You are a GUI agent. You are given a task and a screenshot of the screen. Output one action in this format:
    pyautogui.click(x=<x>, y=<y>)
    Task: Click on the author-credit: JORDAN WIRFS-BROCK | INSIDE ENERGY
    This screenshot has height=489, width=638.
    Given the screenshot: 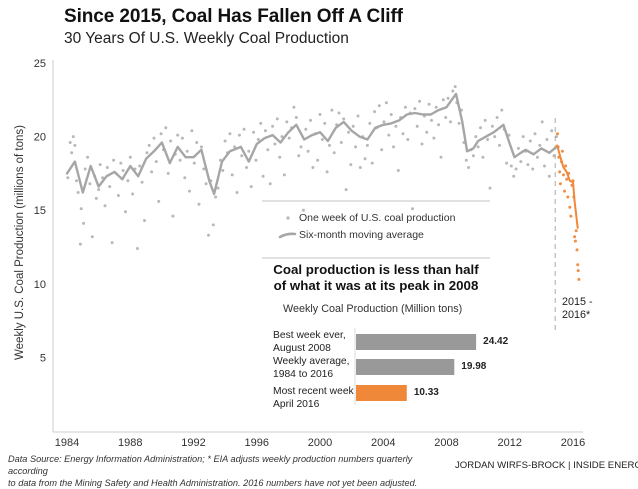 What is the action you would take?
    pyautogui.click(x=546, y=465)
    